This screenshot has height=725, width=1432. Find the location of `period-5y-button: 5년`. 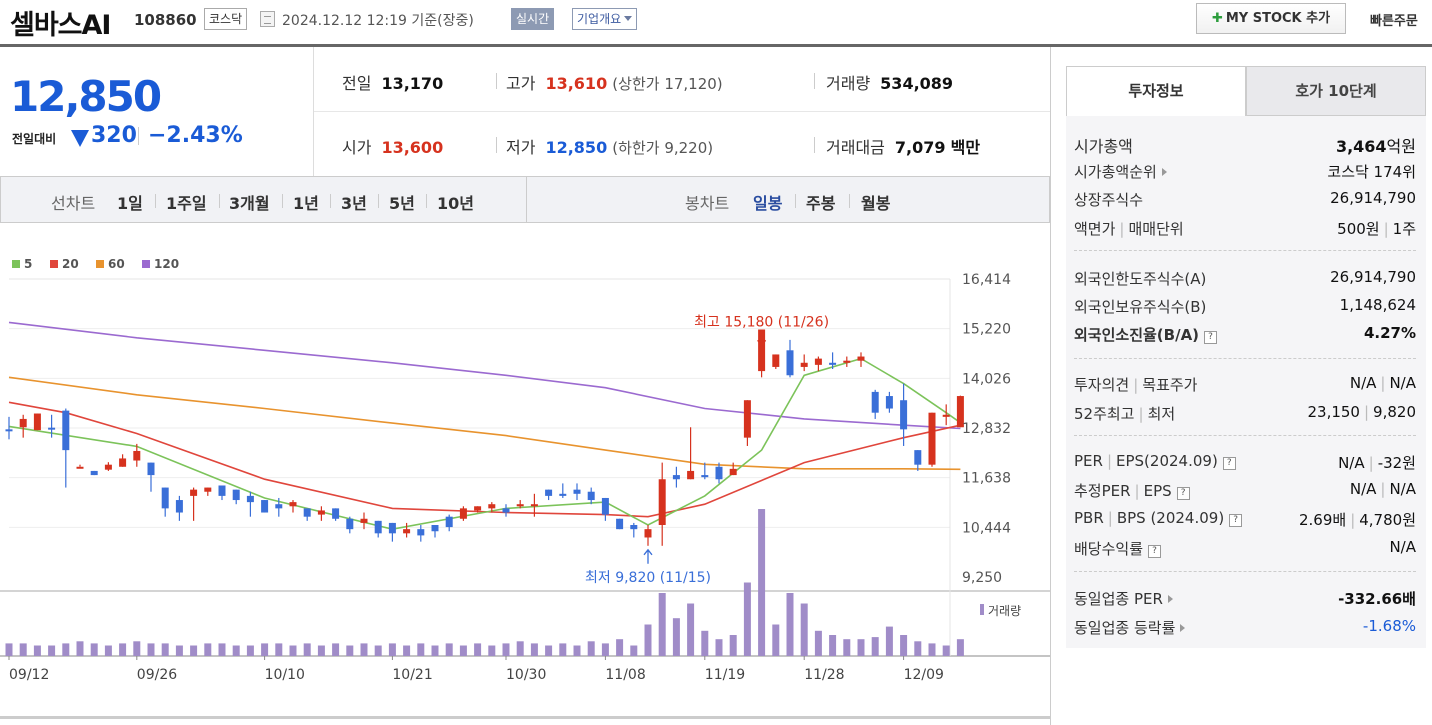

period-5y-button: 5년 is located at coordinates (402, 203).